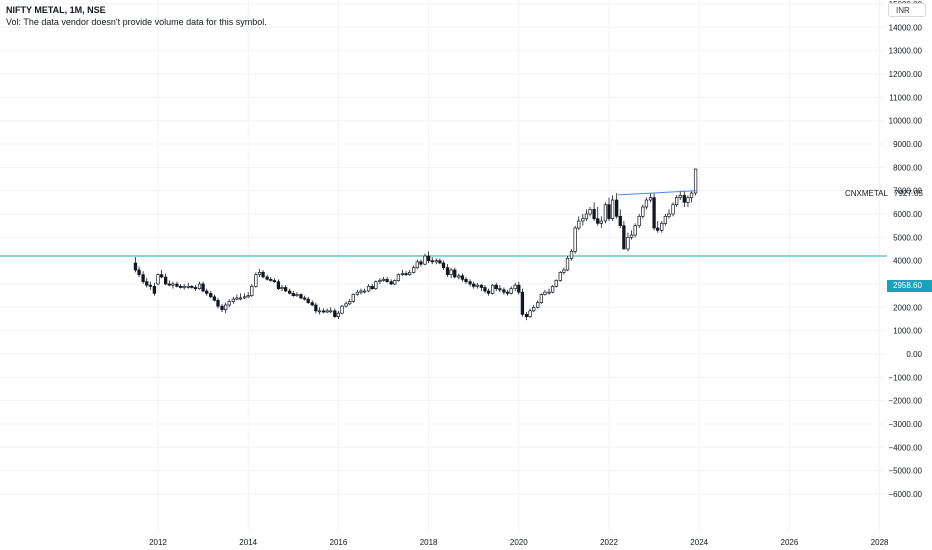 Image resolution: width=932 pixels, height=550 pixels. I want to click on x-tick-label: 2022, so click(609, 542).